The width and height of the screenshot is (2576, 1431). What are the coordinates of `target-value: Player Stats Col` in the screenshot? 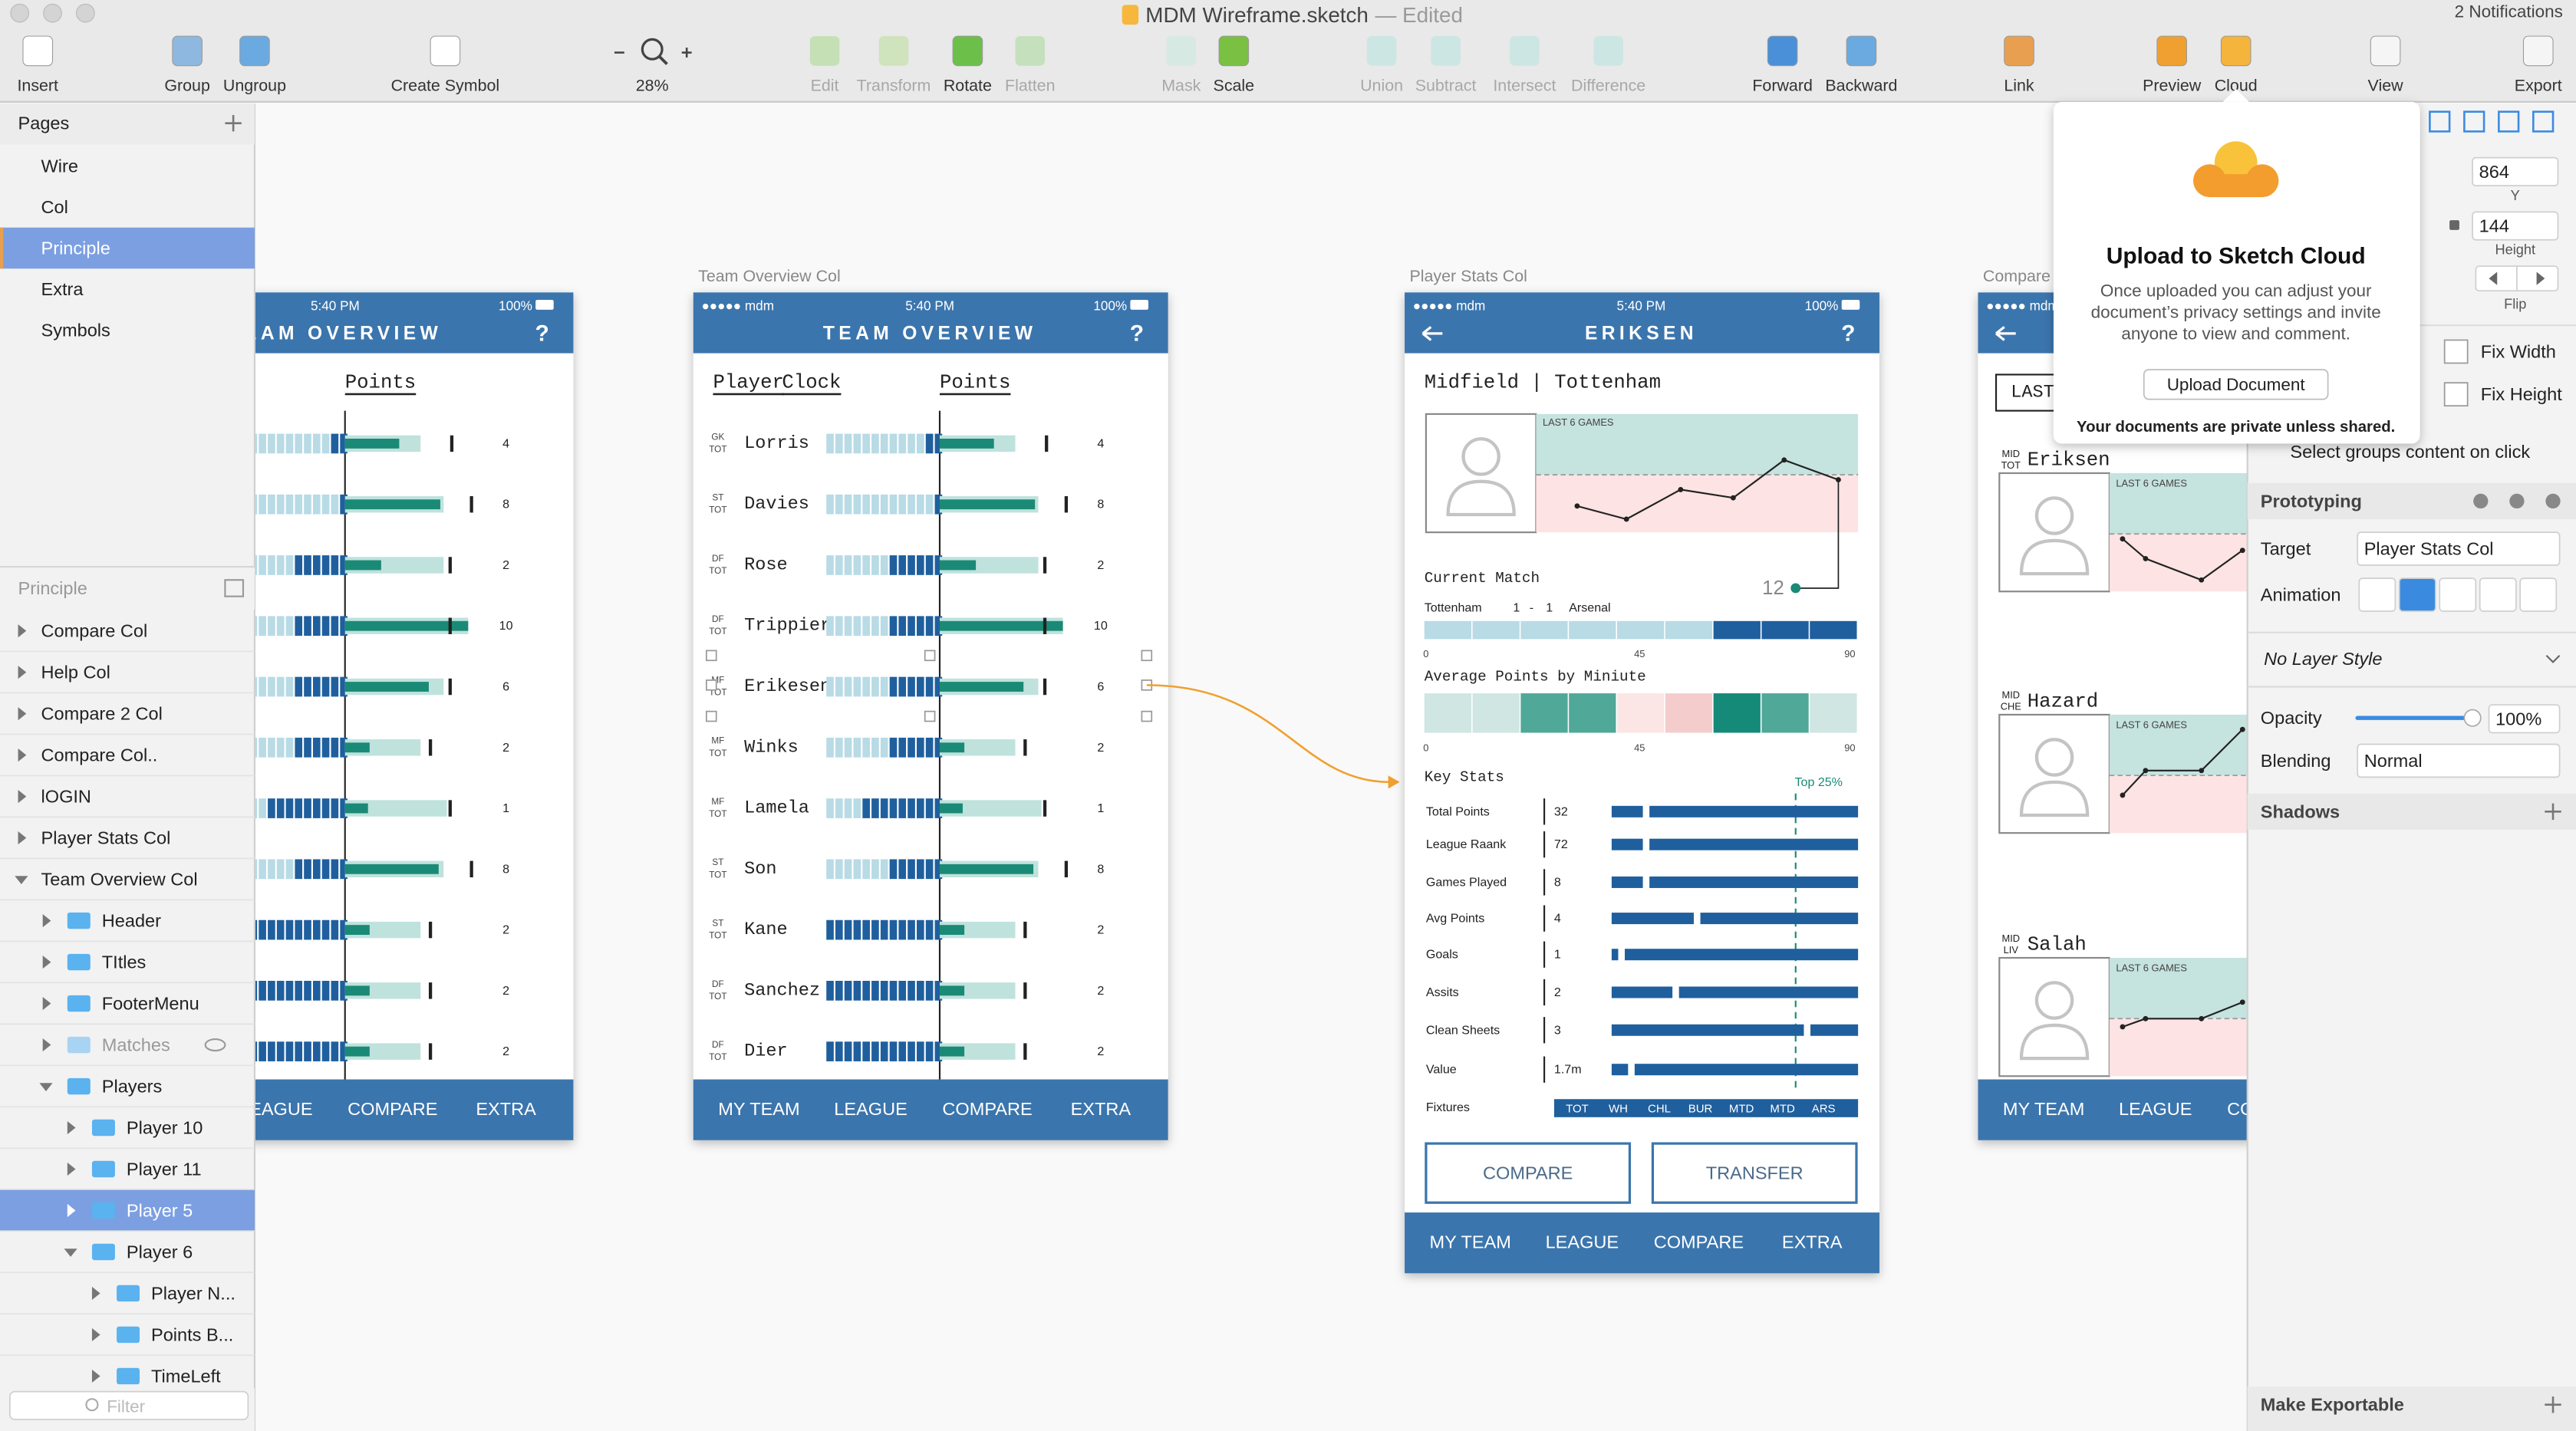 It's located at (2429, 549).